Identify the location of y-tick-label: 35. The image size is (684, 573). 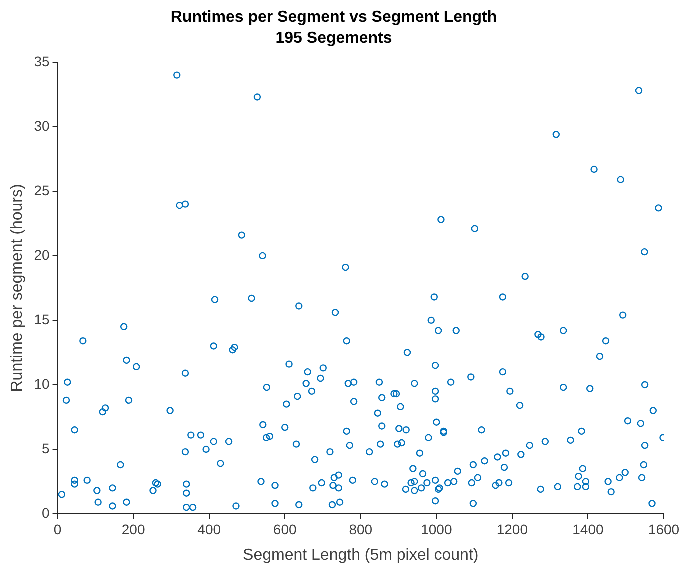
(42, 61).